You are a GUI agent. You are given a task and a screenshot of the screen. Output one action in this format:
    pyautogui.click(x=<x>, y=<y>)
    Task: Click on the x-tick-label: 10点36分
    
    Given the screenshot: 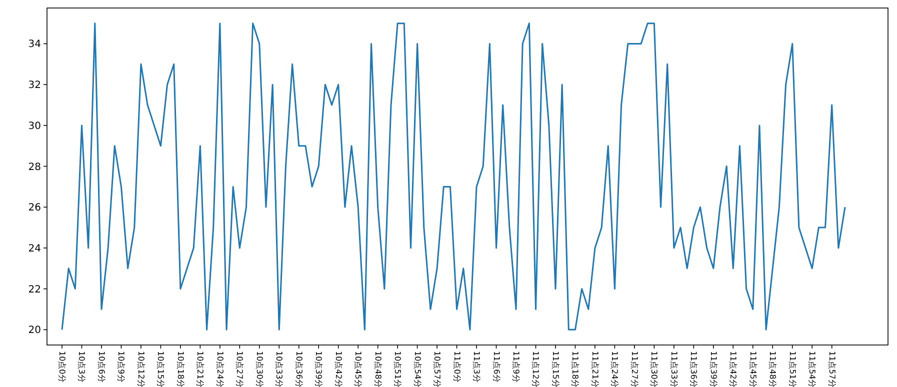 What is the action you would take?
    pyautogui.click(x=299, y=369)
    